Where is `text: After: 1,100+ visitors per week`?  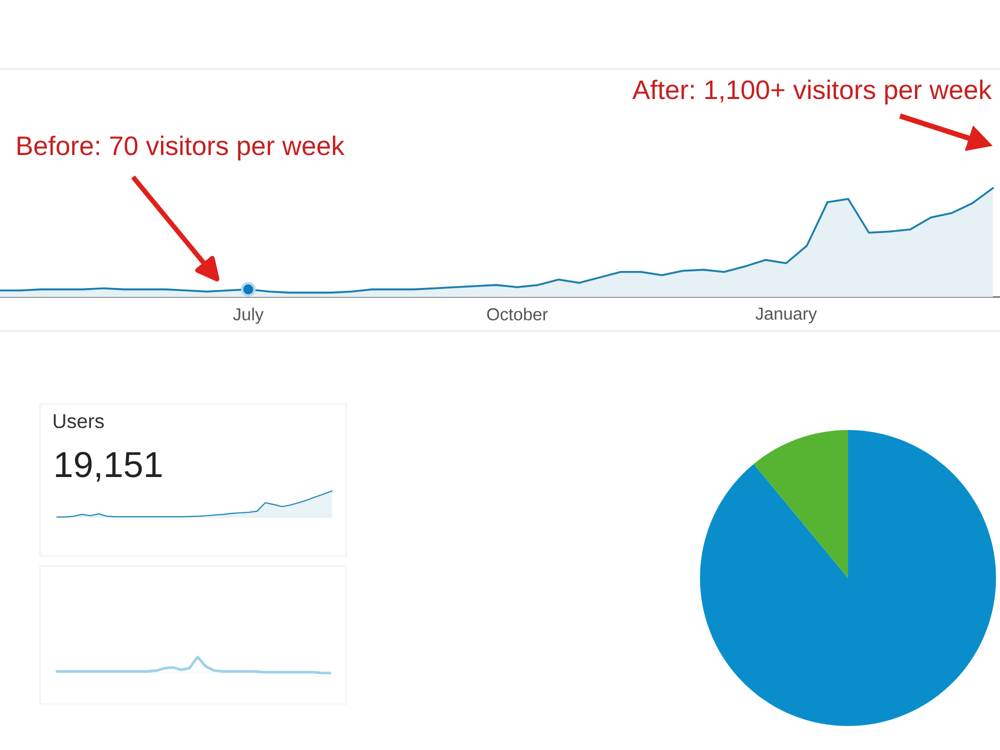
text: After: 1,100+ visitors per week is located at coordinates (812, 92).